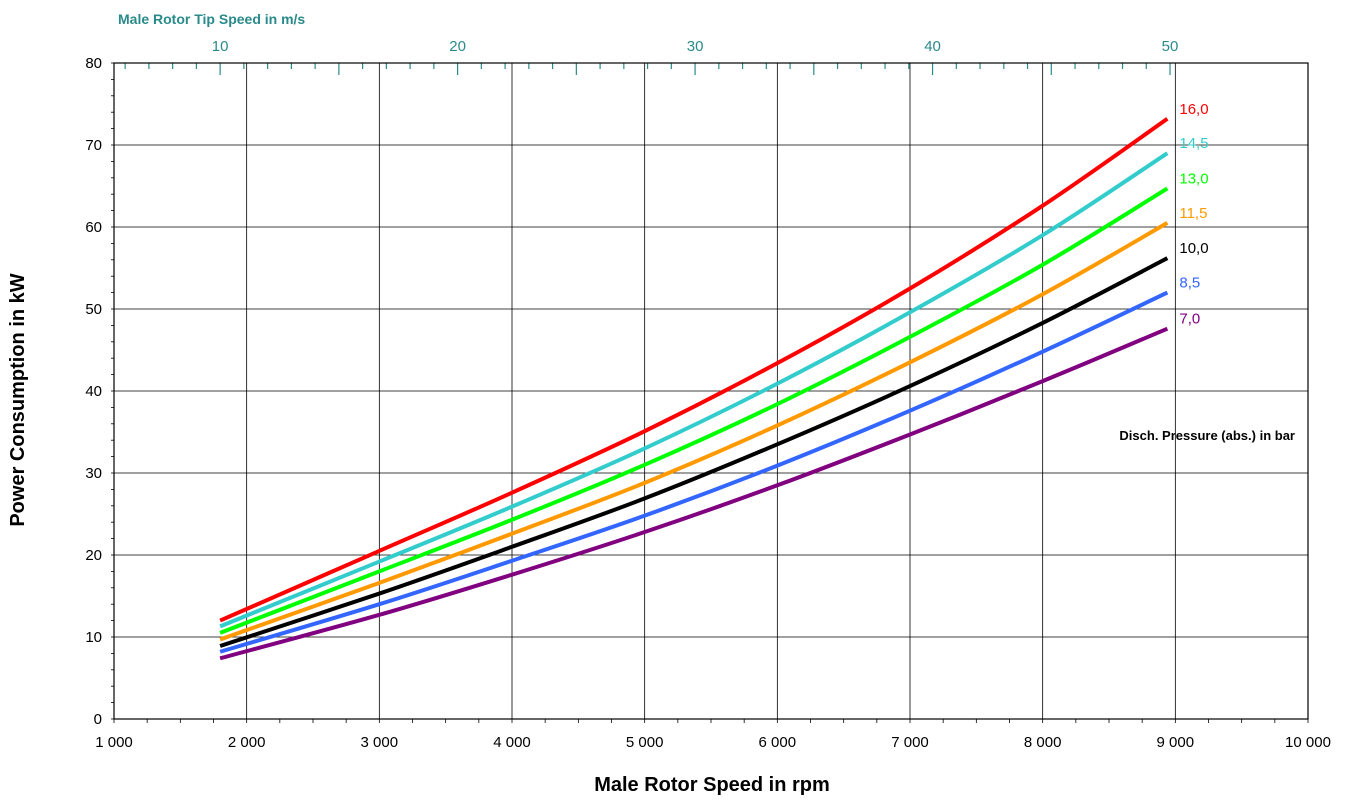  I want to click on y-tick-label: 50, so click(93, 309).